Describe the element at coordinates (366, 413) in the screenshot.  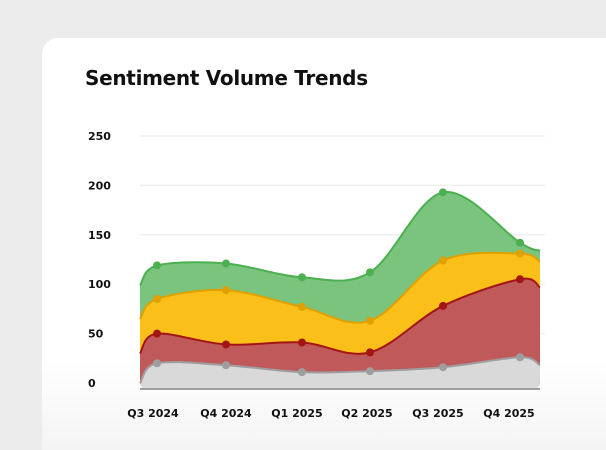
I see `x-tick-label: Q2 2025` at that location.